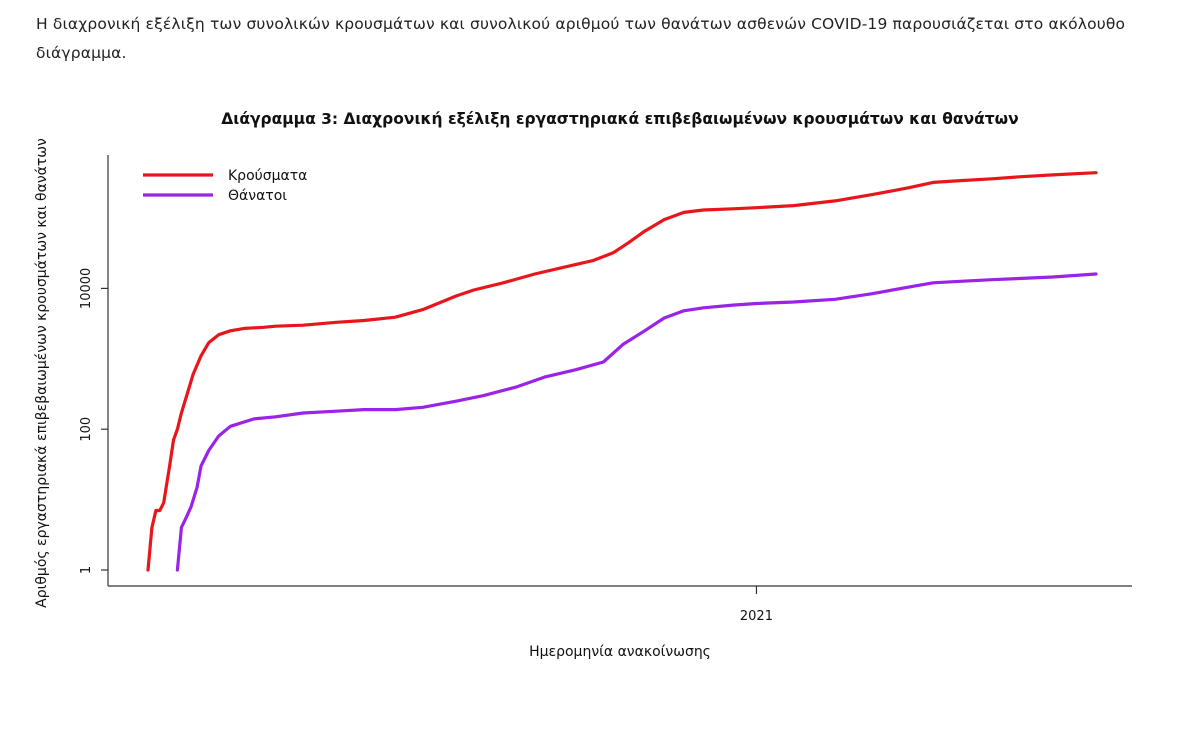  What do you see at coordinates (225, 186) in the screenshot?
I see `chart-legend: Κρούσματα Θάνατοι` at bounding box center [225, 186].